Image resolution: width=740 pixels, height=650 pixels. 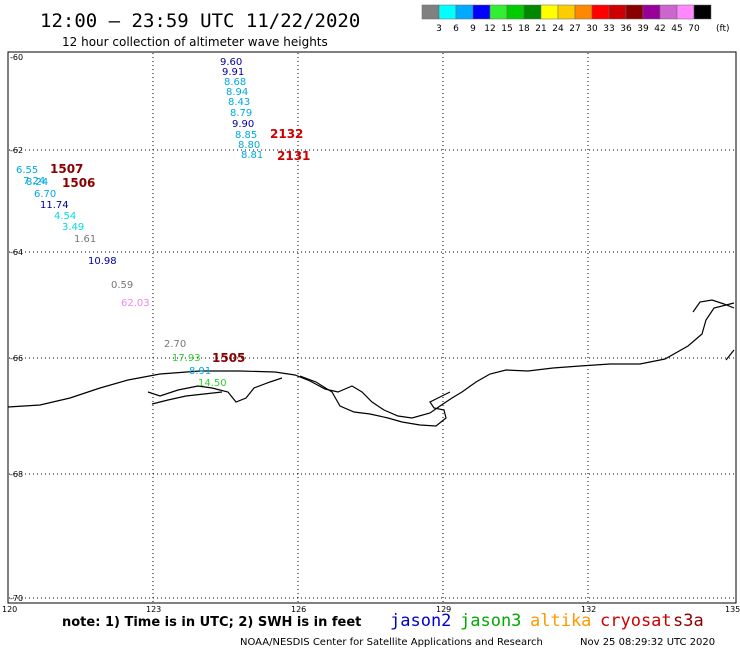 What do you see at coordinates (37, 182) in the screenshot?
I see `wave-height-label: 8.24` at bounding box center [37, 182].